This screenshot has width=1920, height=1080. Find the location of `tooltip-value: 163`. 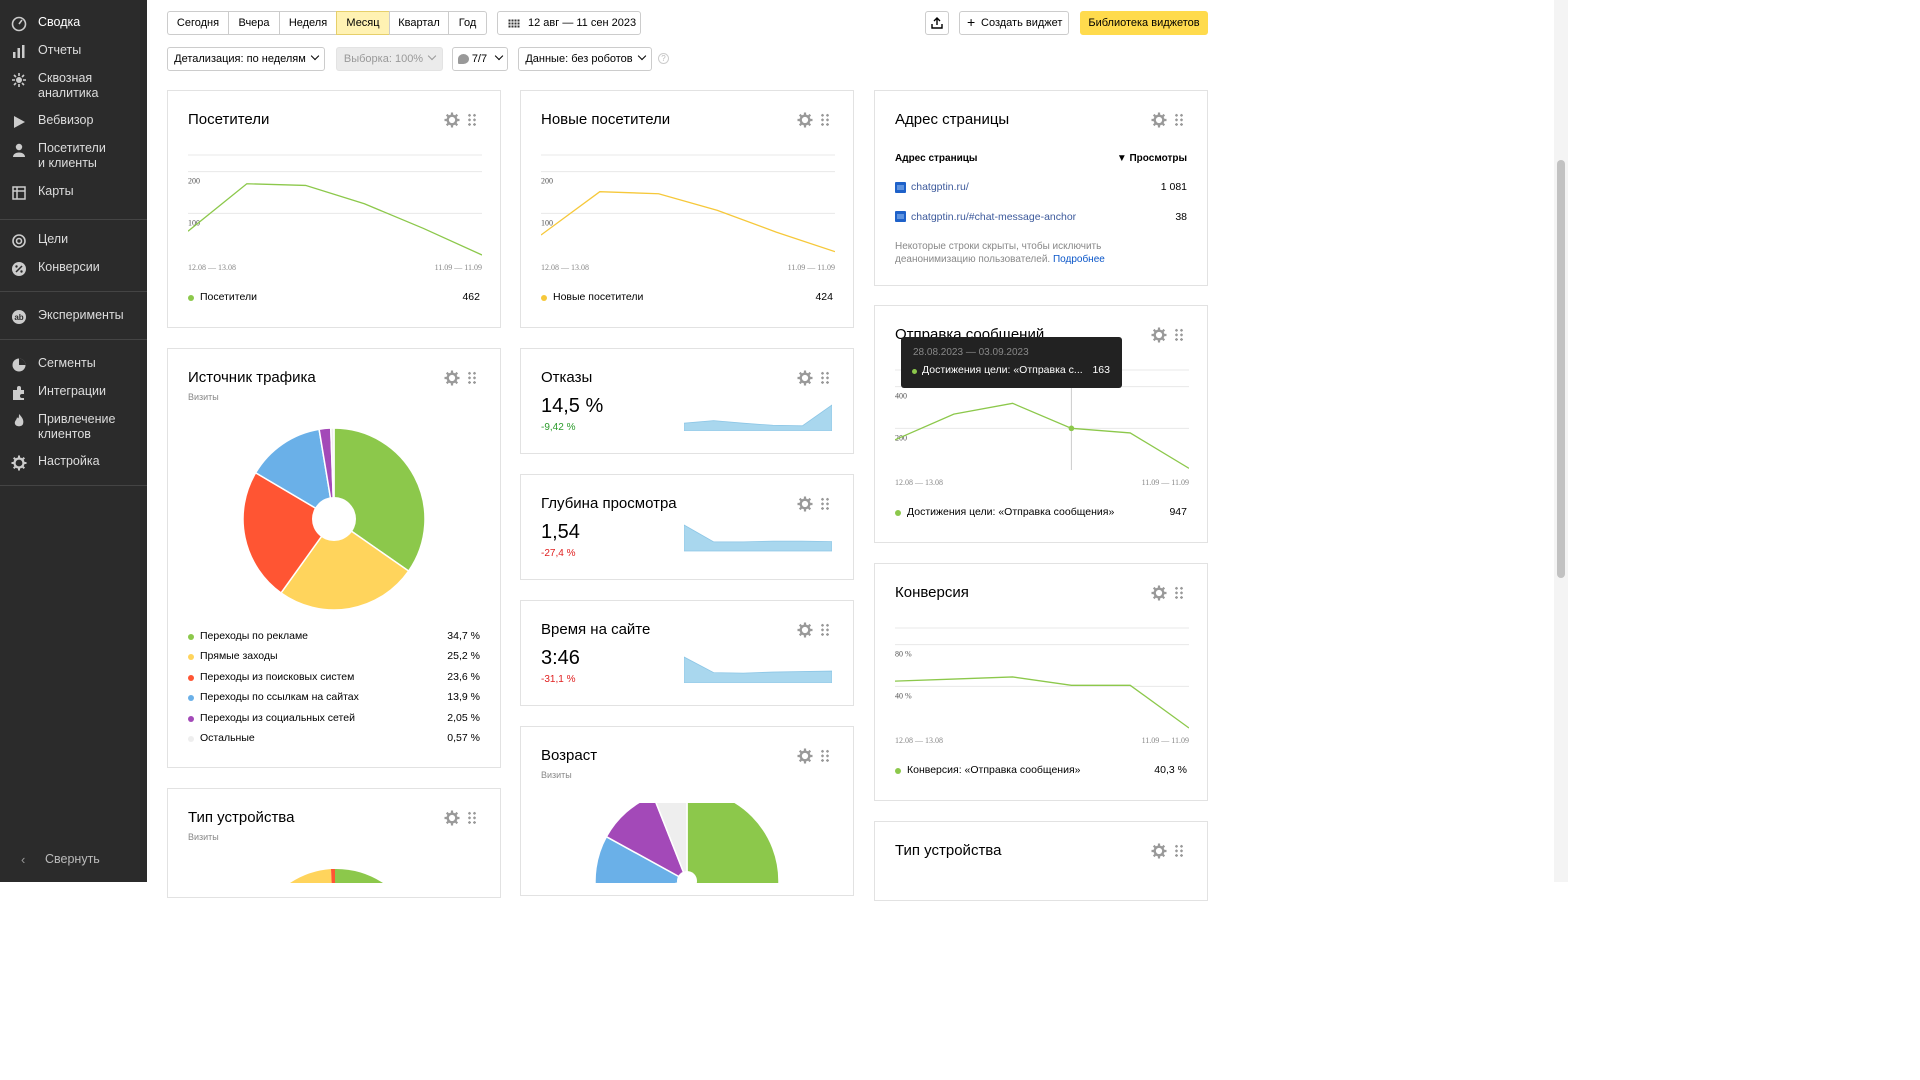

tooltip-value: 163 is located at coordinates (1101, 370).